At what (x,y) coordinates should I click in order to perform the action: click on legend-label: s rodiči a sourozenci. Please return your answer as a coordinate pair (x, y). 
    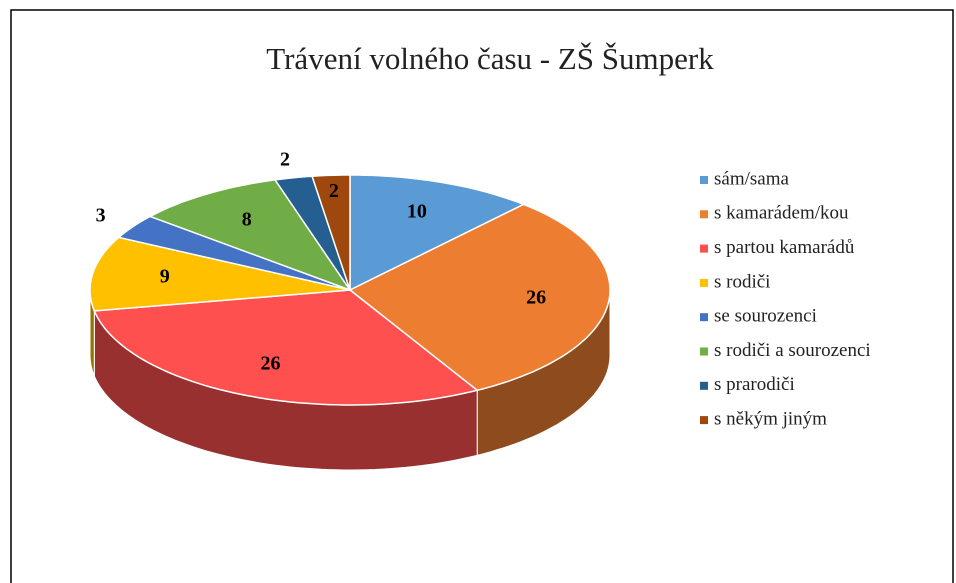
    Looking at the image, I should click on (792, 350).